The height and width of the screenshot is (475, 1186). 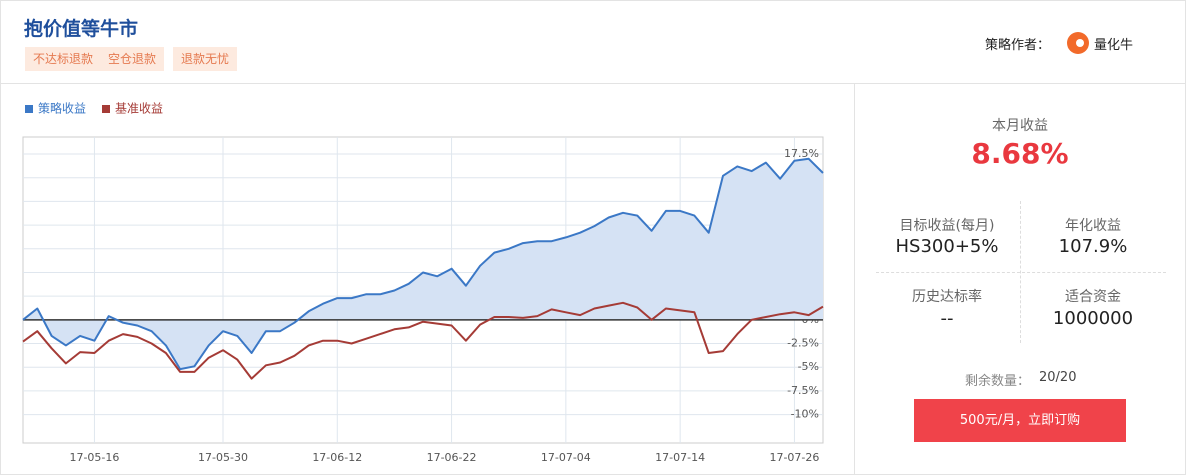 What do you see at coordinates (803, 343) in the screenshot?
I see `y-tick-label: -2.5%` at bounding box center [803, 343].